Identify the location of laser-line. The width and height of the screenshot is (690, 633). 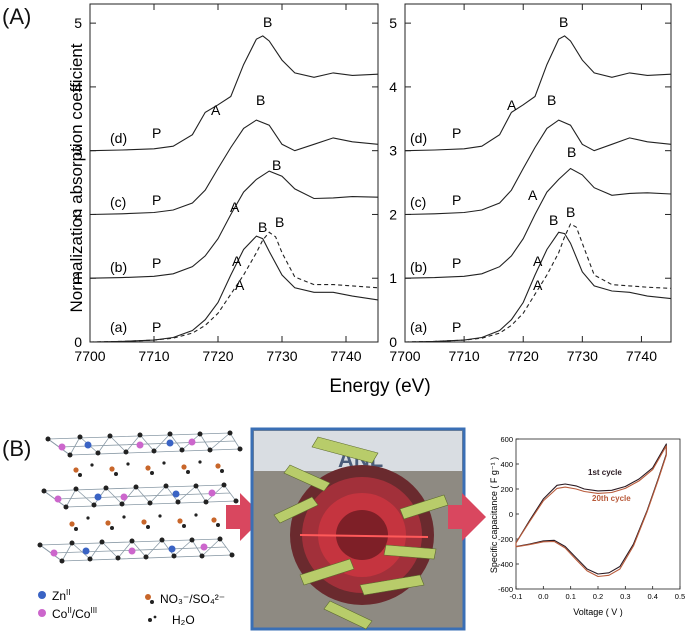
(364, 536).